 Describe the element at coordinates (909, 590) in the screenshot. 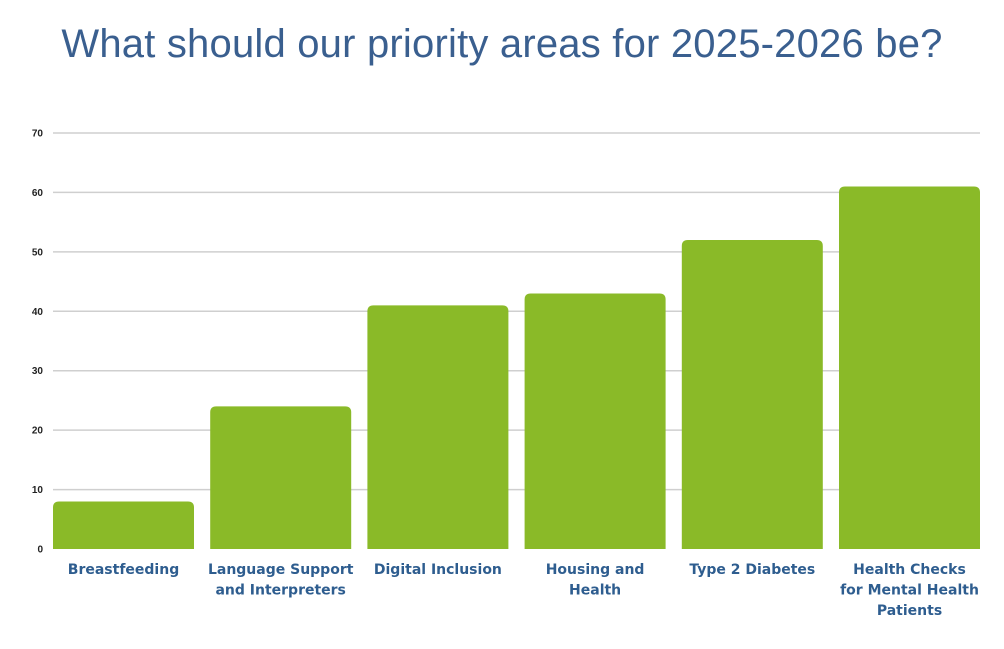

I see `x-category-label: Health Checks for Mental Health Patients` at that location.